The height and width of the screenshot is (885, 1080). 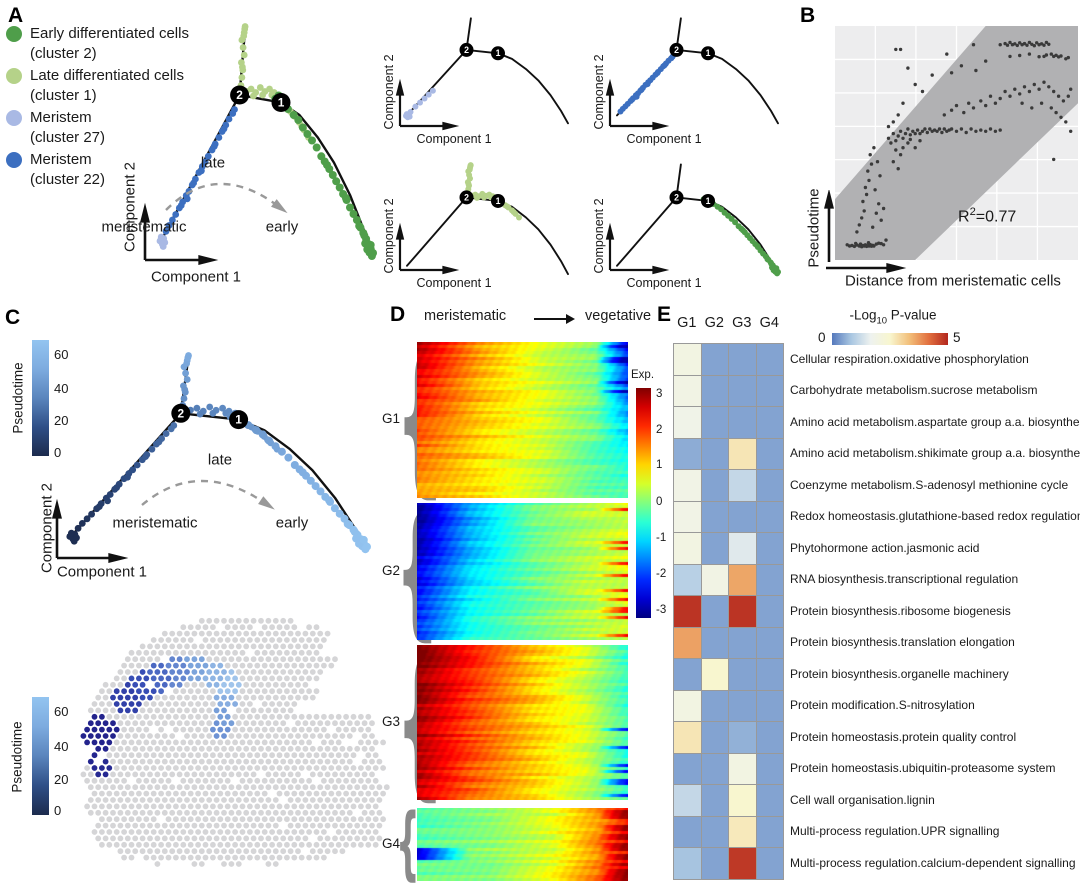 What do you see at coordinates (55, 170) in the screenshot?
I see `legend-item-4: Meristem (cluster 22)` at bounding box center [55, 170].